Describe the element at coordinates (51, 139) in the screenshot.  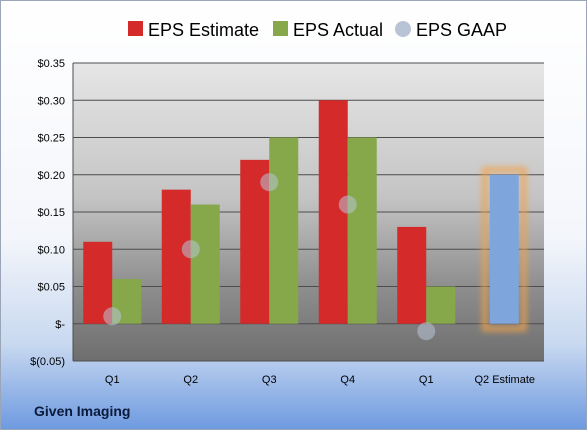
I see `y-tick-label: $0.25` at that location.